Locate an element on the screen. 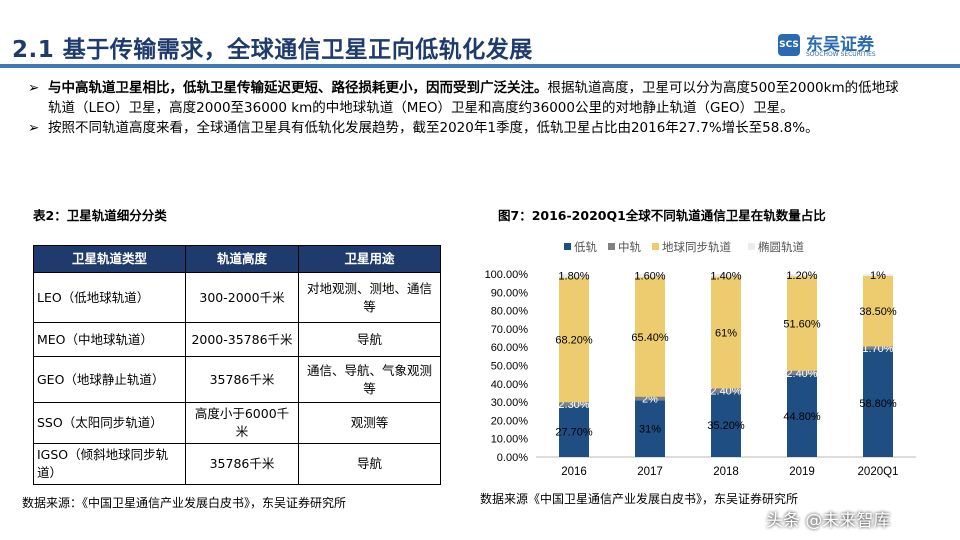 The width and height of the screenshot is (960, 540). chart-title: 图7：2016-2020Q1全球不同轨道通信卫星在轨数量占比 is located at coordinates (662, 215).